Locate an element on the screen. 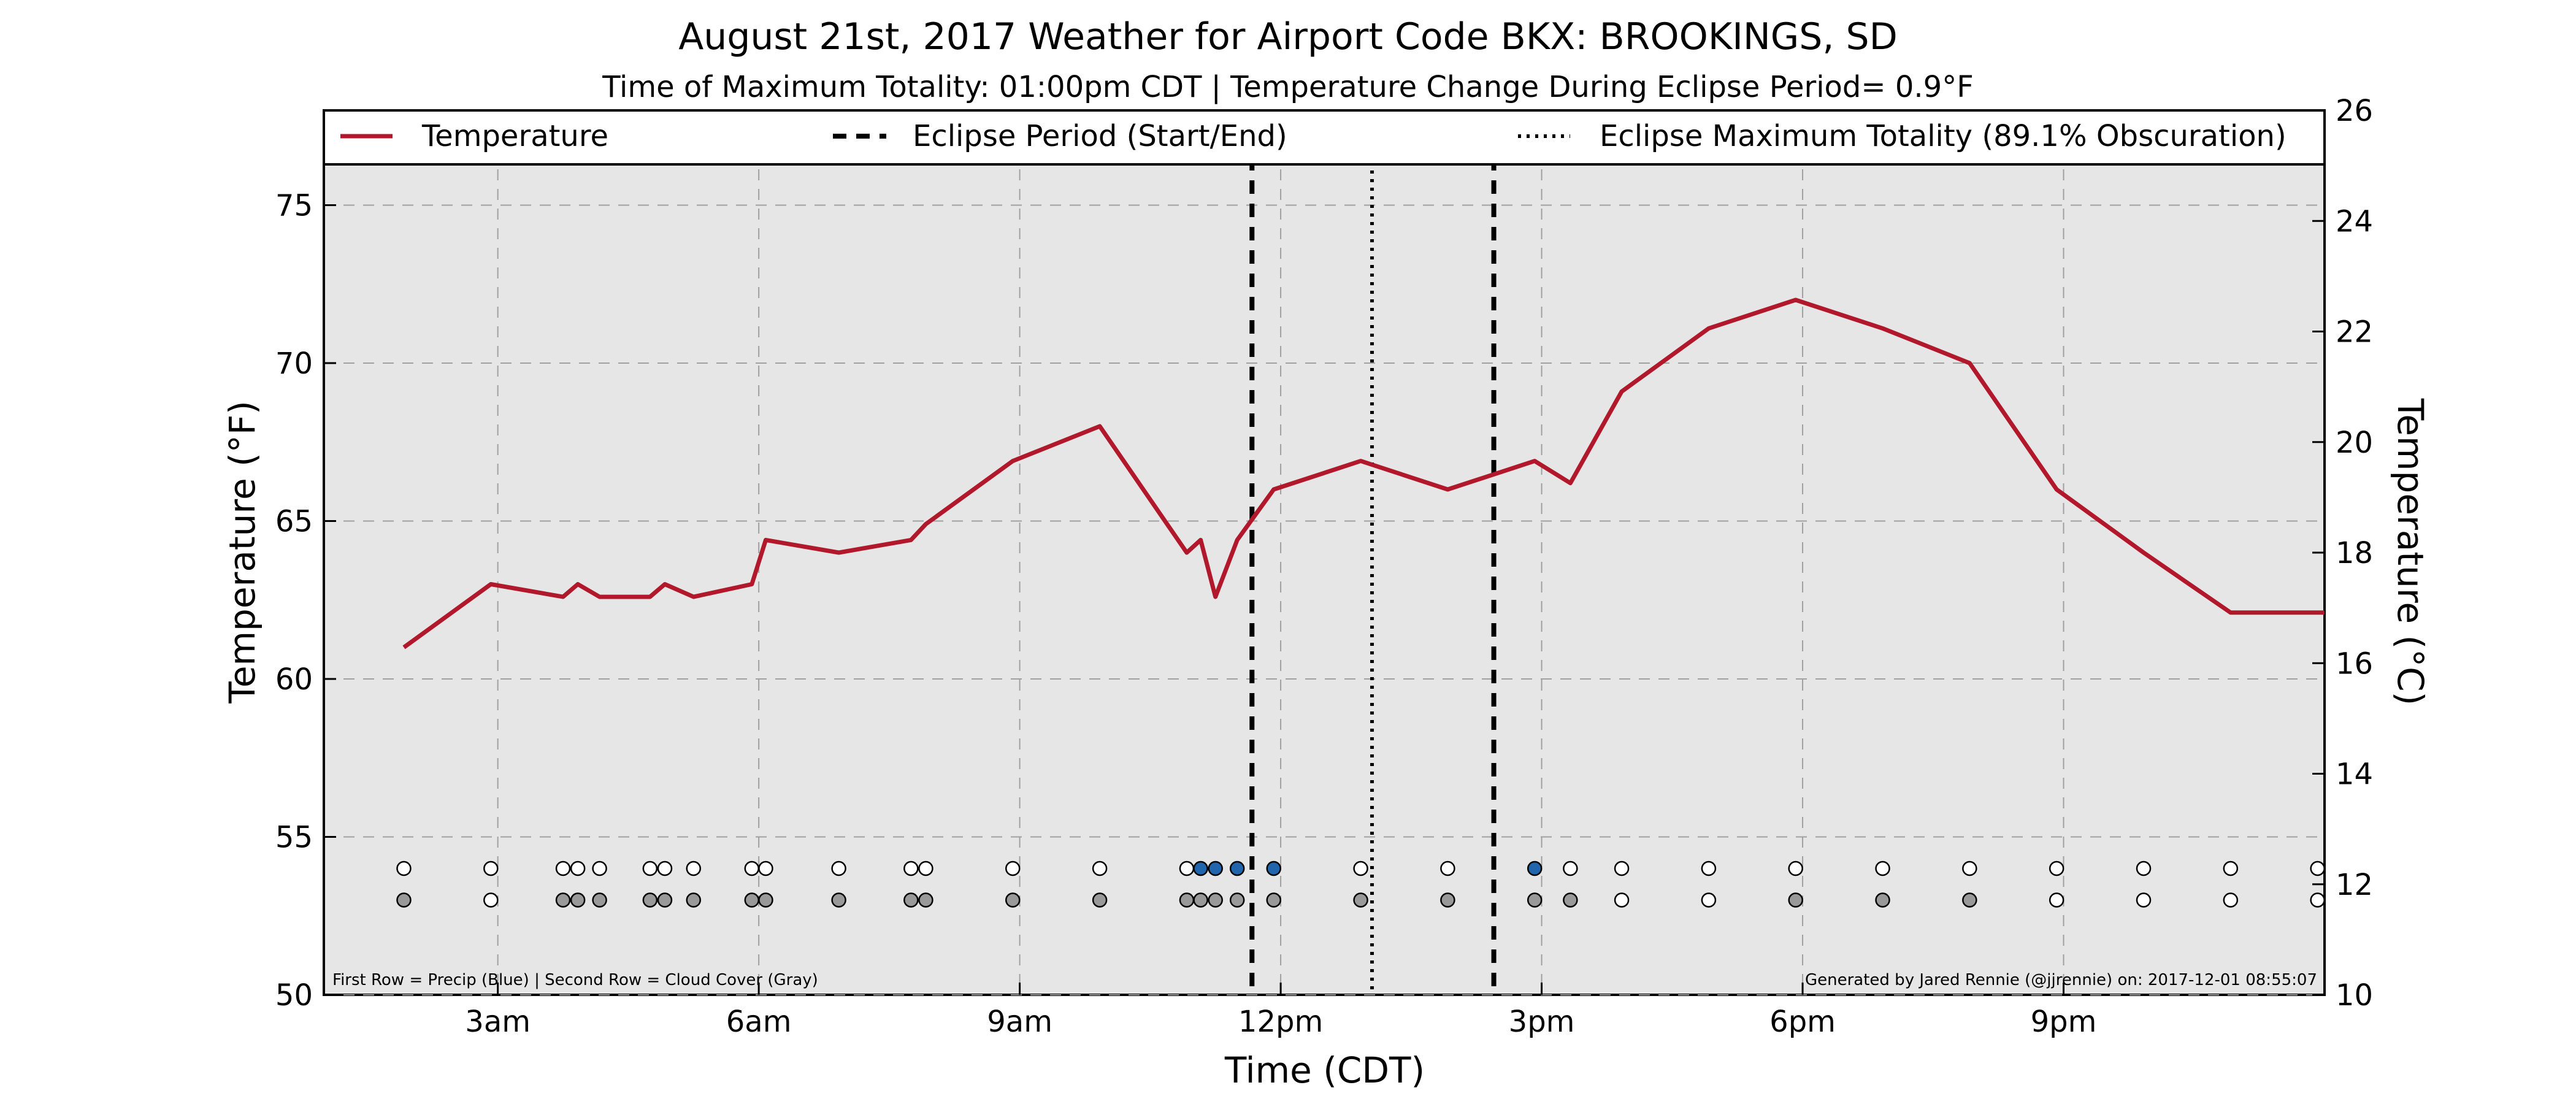  y-tick-label-right: 22 is located at coordinates (2354, 332).